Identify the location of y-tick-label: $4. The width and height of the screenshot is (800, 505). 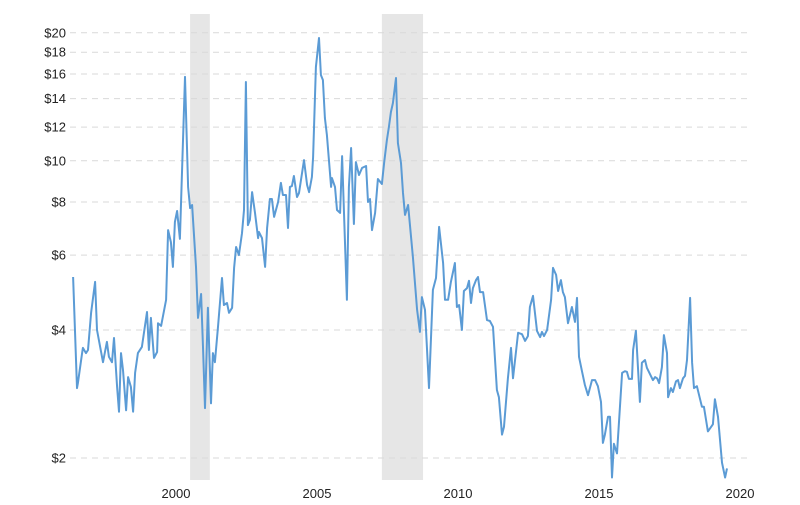
(59, 330).